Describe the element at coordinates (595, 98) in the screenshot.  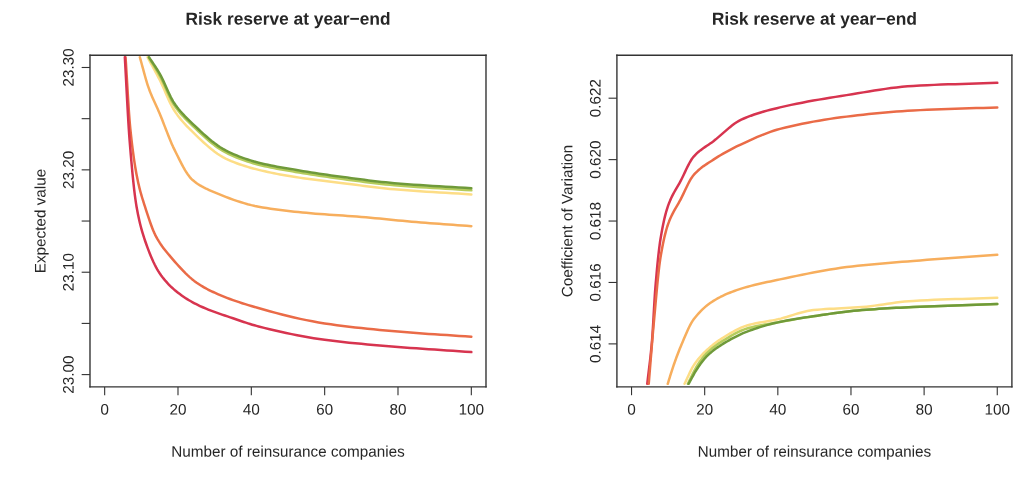
I see `y-tick-label: 0.622` at that location.